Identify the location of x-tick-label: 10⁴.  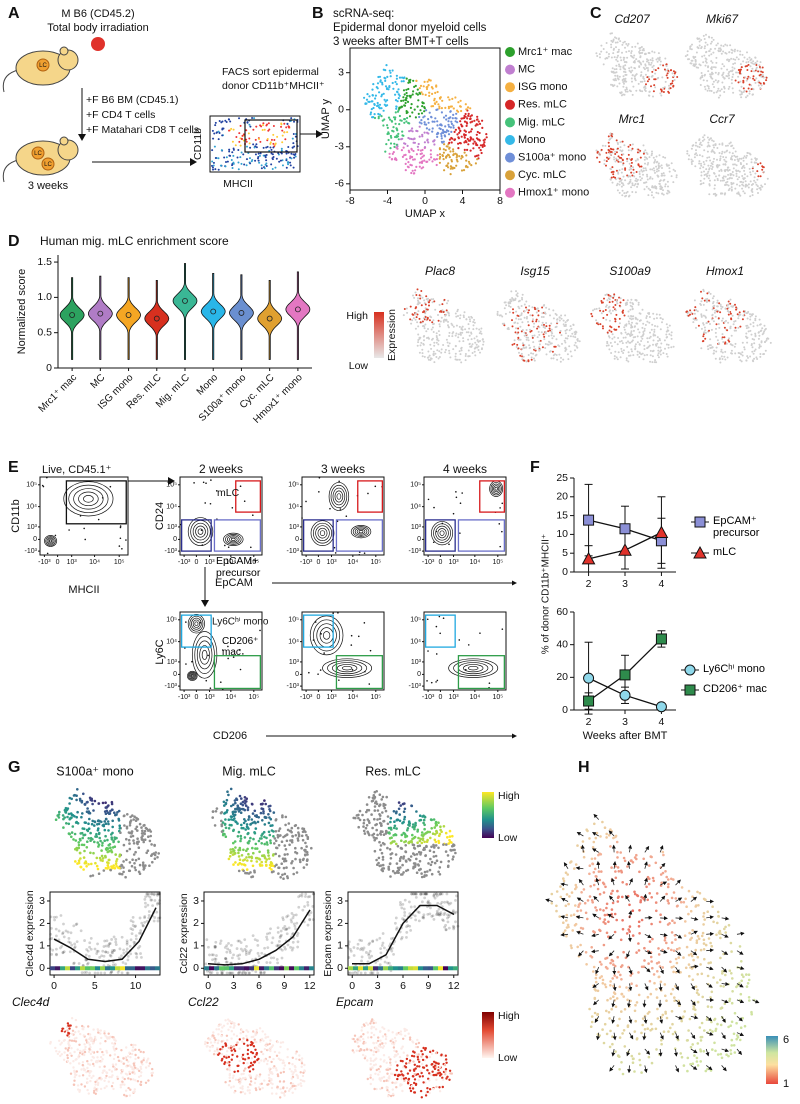
(474, 697).